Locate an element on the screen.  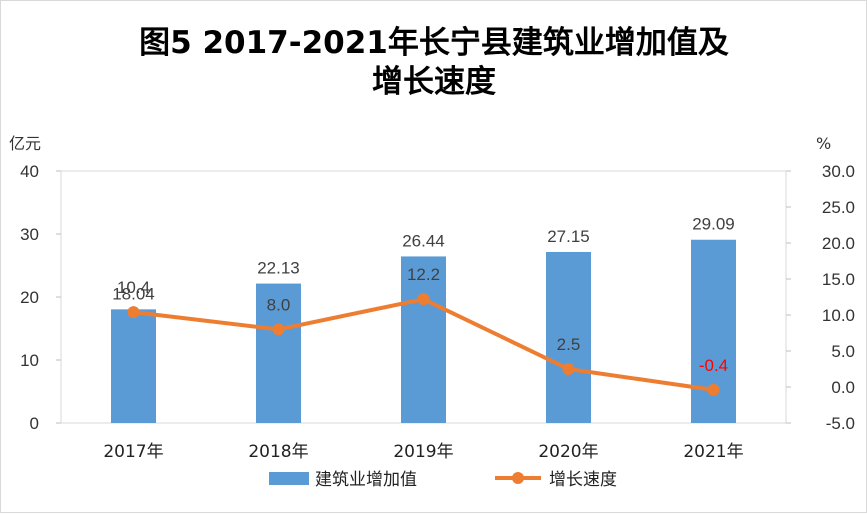
legend-swatch-dot is located at coordinates (518, 478).